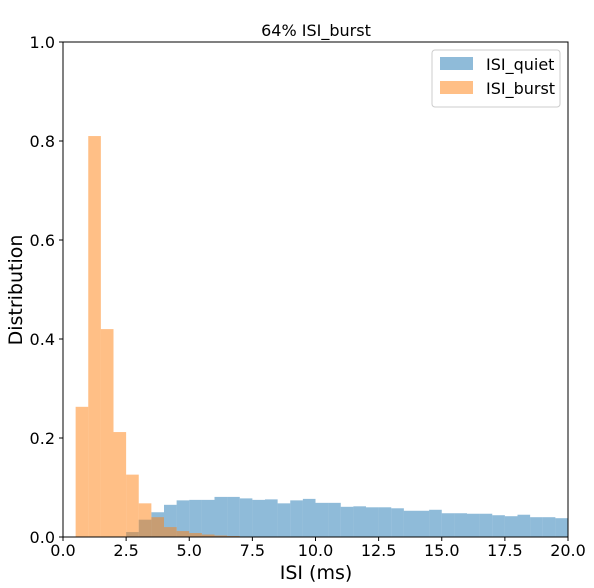 The width and height of the screenshot is (594, 588). I want to click on x-tick-label-5: 12.5, so click(379, 550).